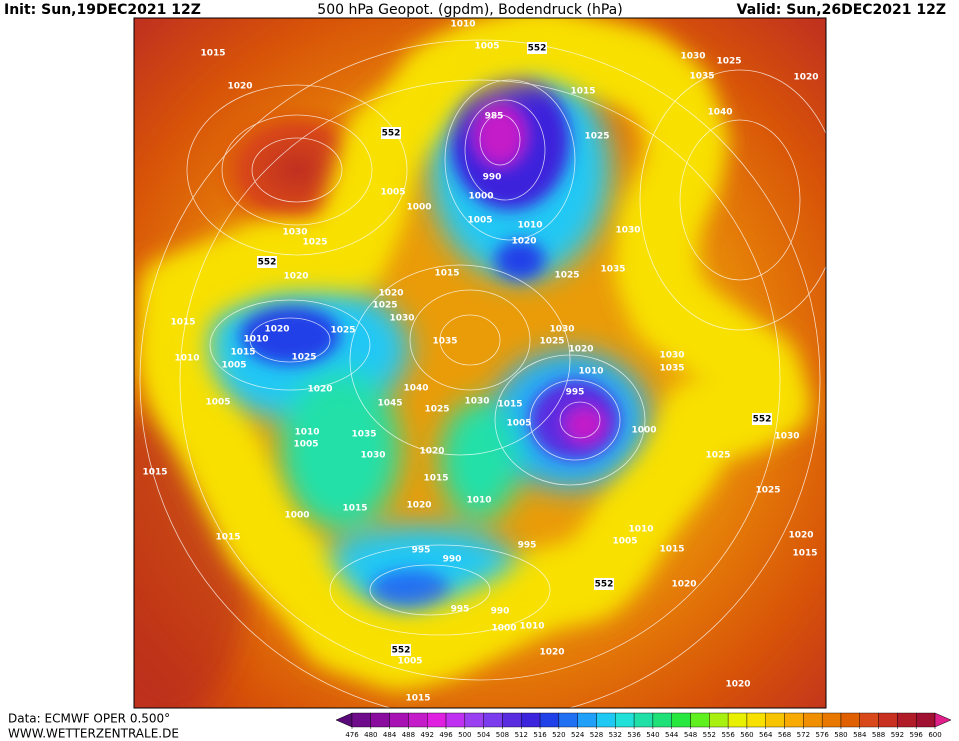  What do you see at coordinates (494, 117) in the screenshot?
I see `isobar-label: 985` at bounding box center [494, 117].